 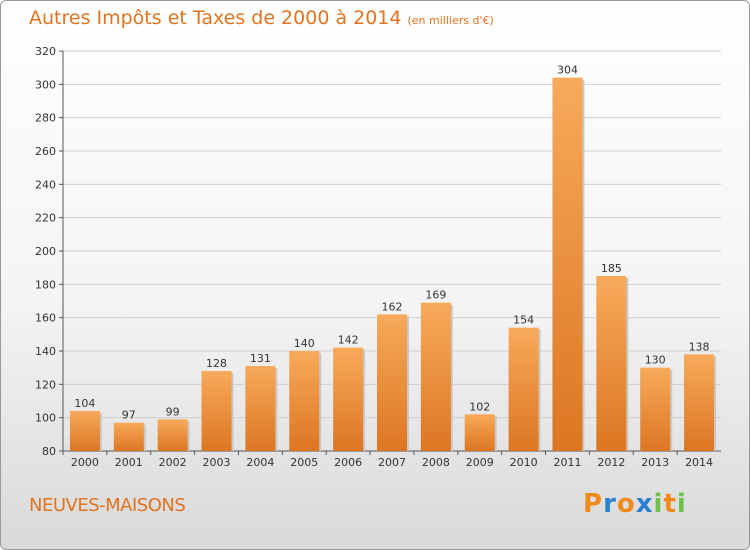 What do you see at coordinates (611, 462) in the screenshot?
I see `x-tick-label: 2012` at bounding box center [611, 462].